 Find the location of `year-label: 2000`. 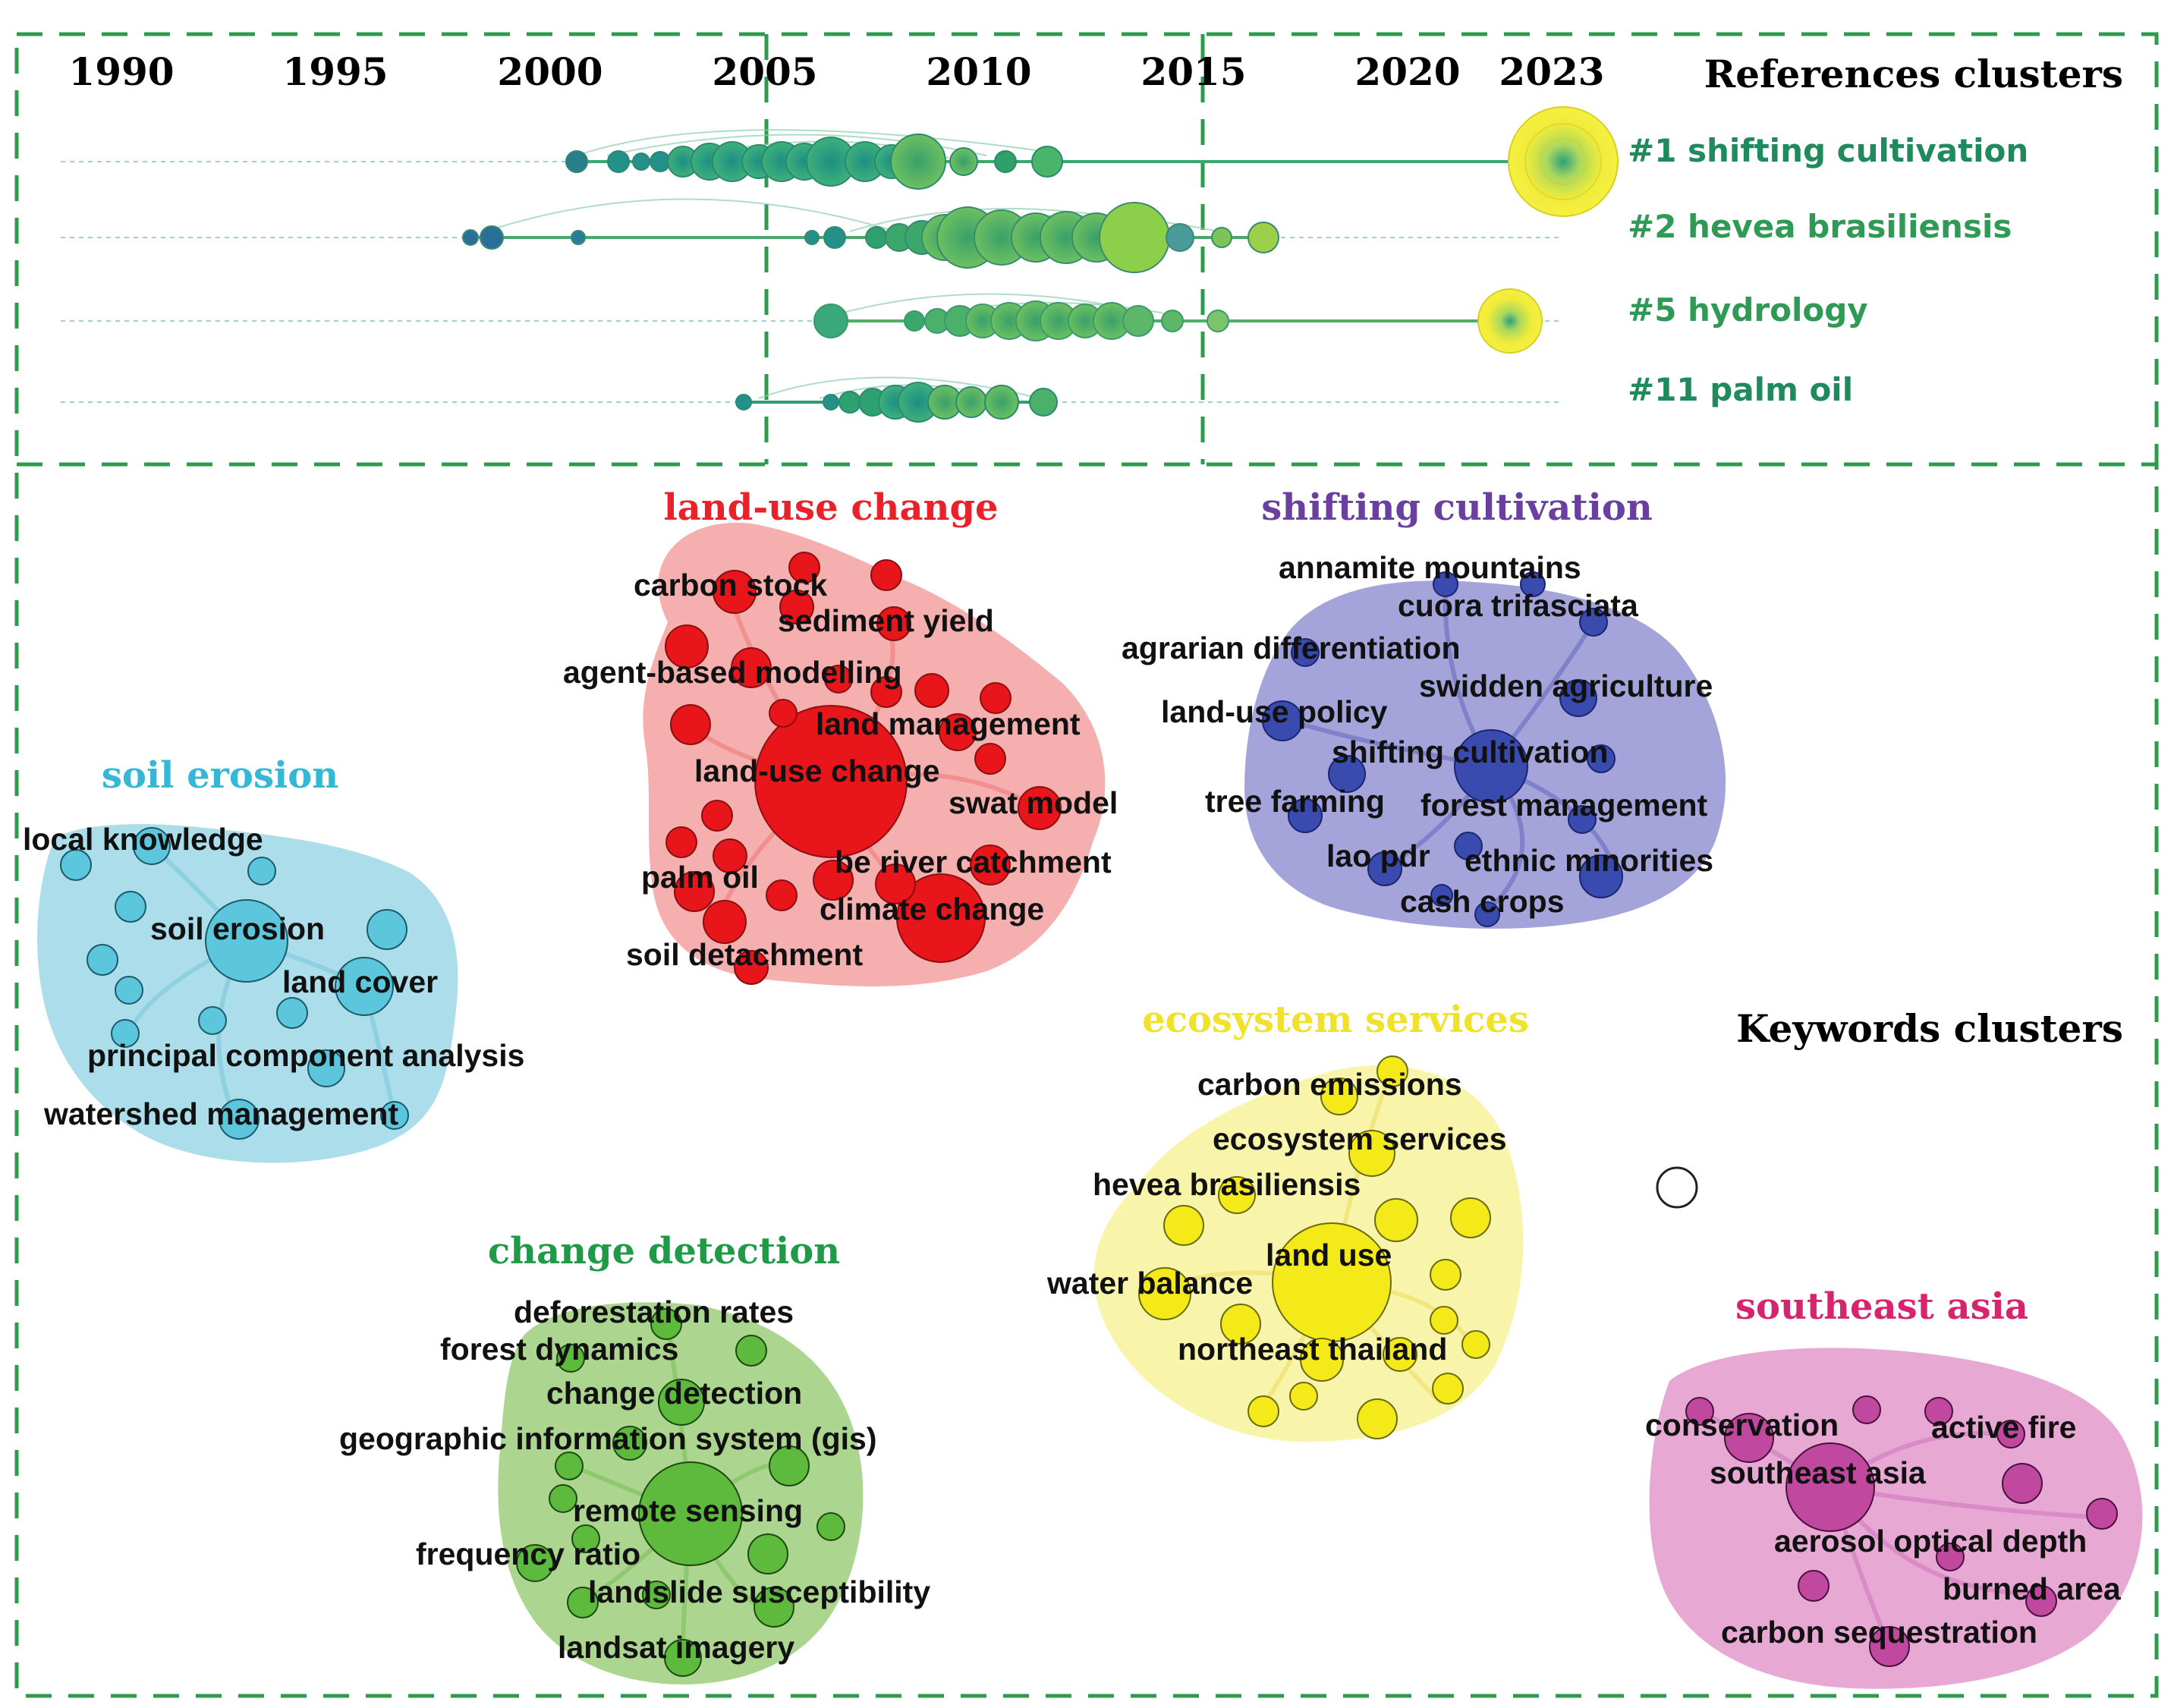

year-label: 2000 is located at coordinates (550, 71).